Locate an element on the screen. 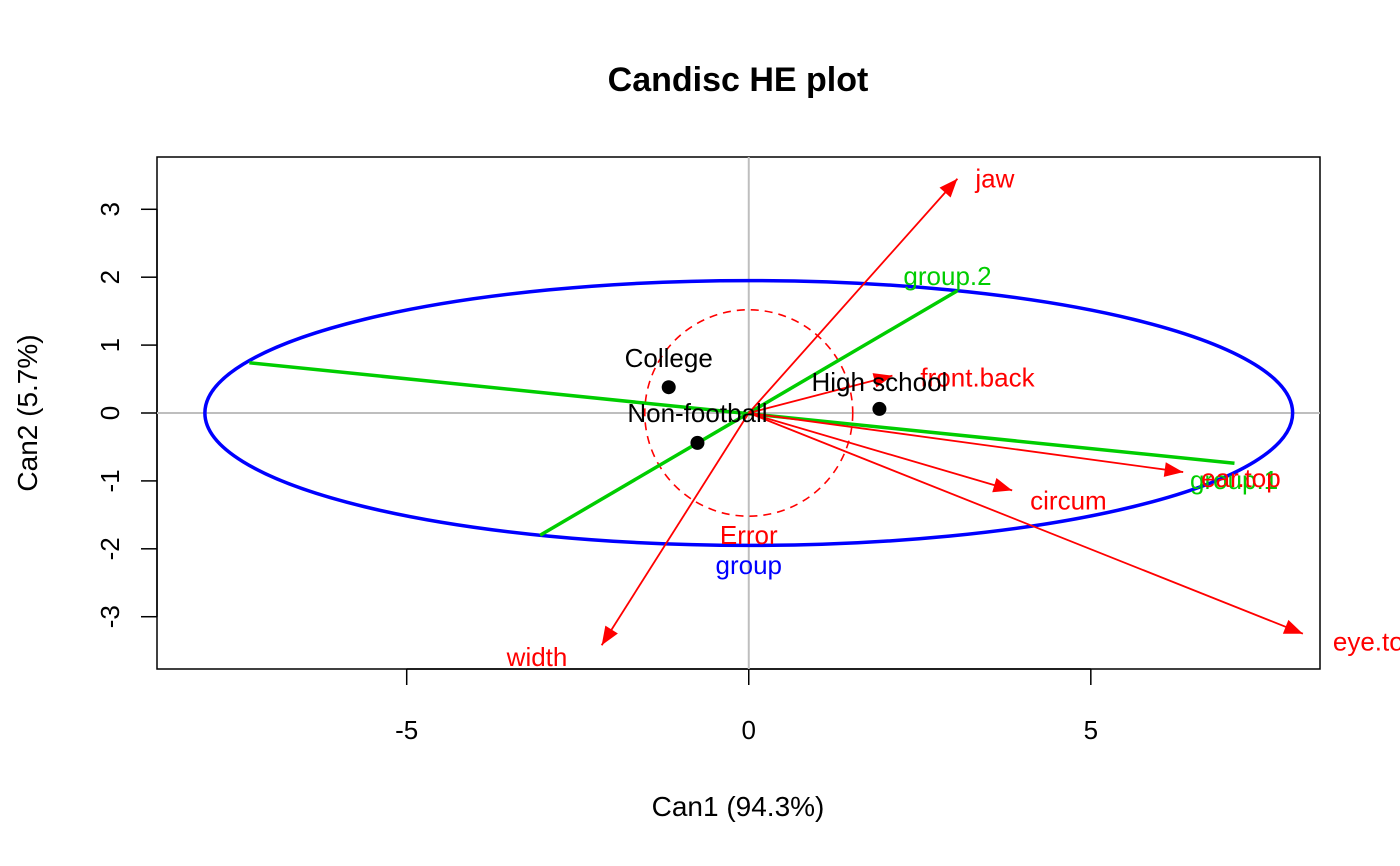 The image size is (1400, 866). error-ellipse-label: Error is located at coordinates (749, 535).